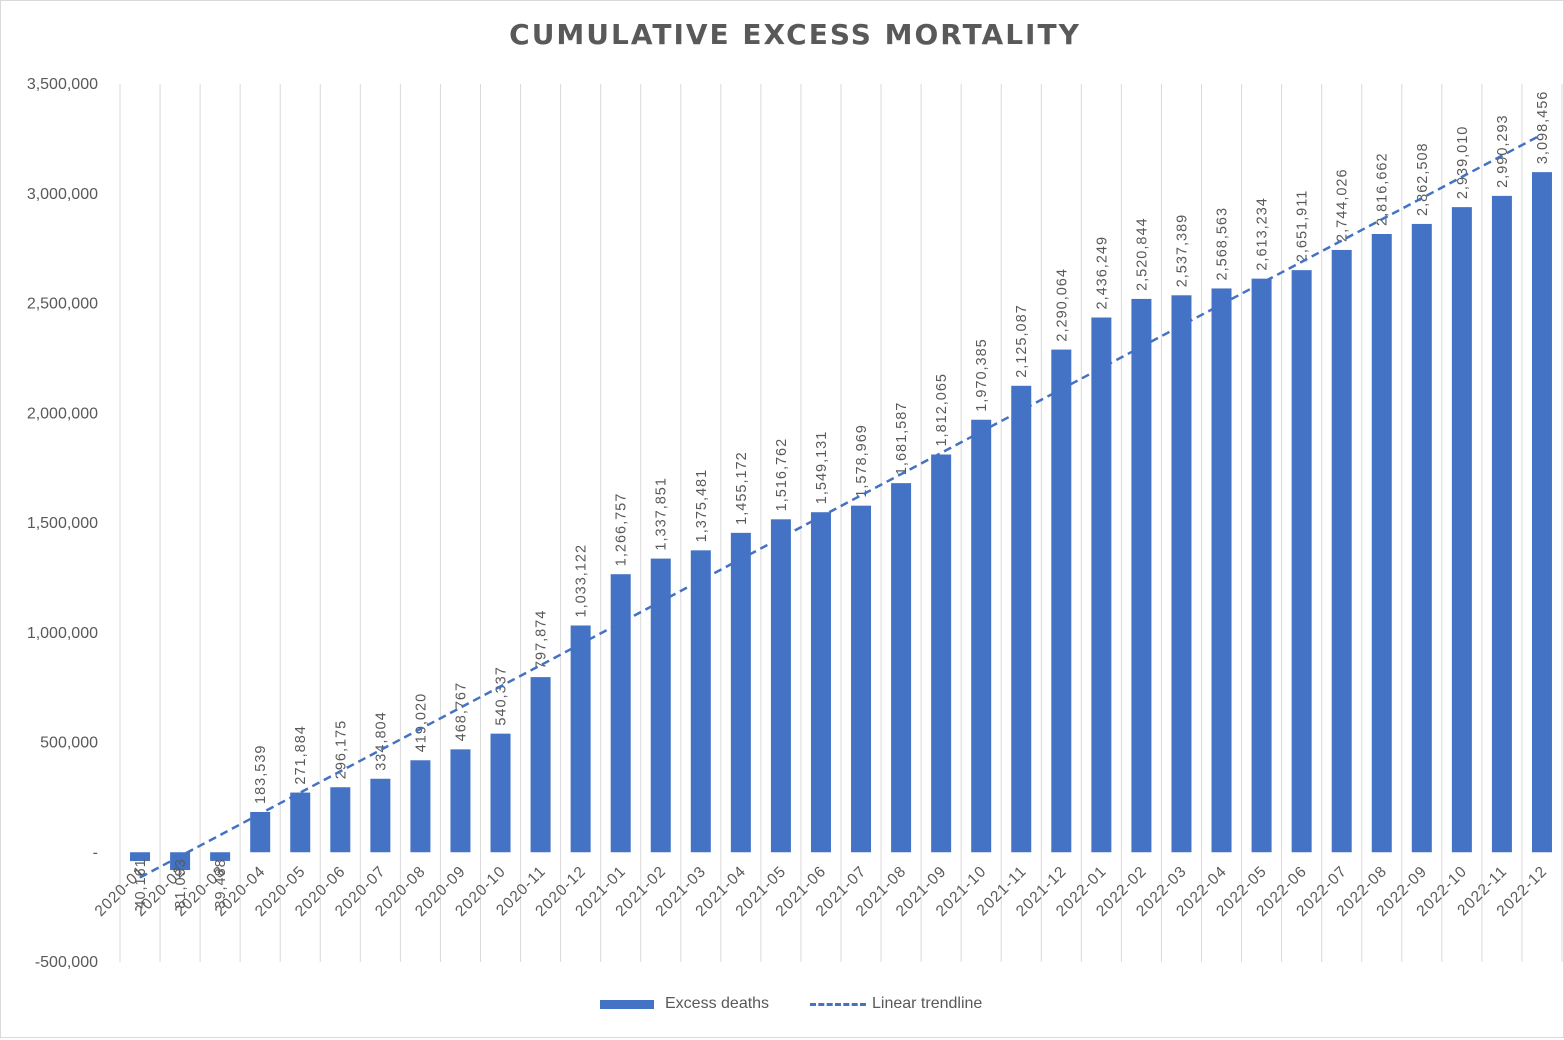 The image size is (1564, 1040). I want to click on data-label: 2,939,010, so click(1463, 163).